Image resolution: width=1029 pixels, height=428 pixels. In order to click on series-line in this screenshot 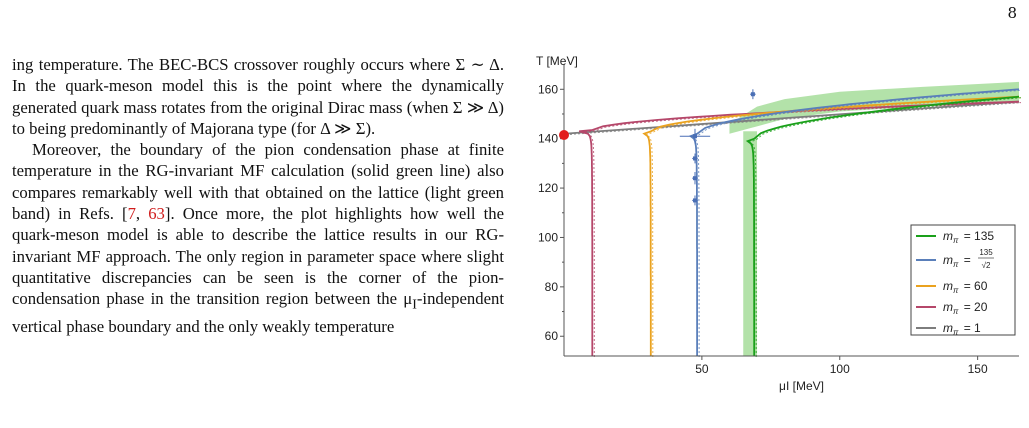, I will do `click(791, 117)`.